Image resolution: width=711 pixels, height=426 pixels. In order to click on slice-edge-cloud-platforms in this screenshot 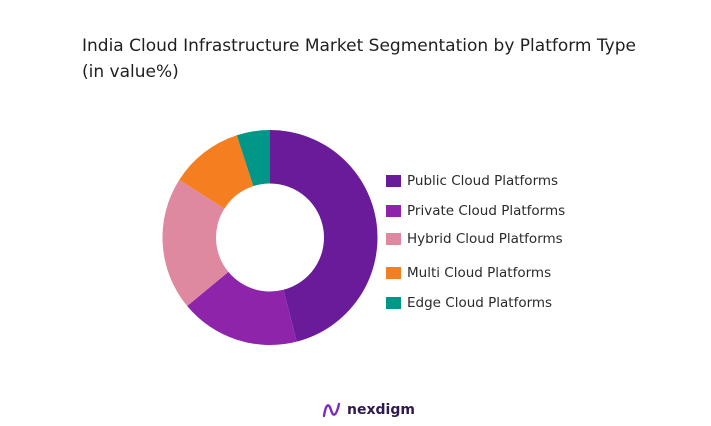, I will do `click(253, 158)`.